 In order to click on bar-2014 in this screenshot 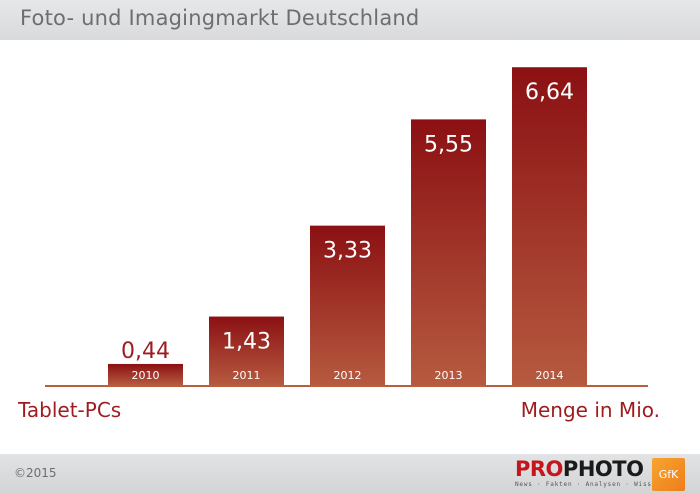, I will do `click(549, 226)`.